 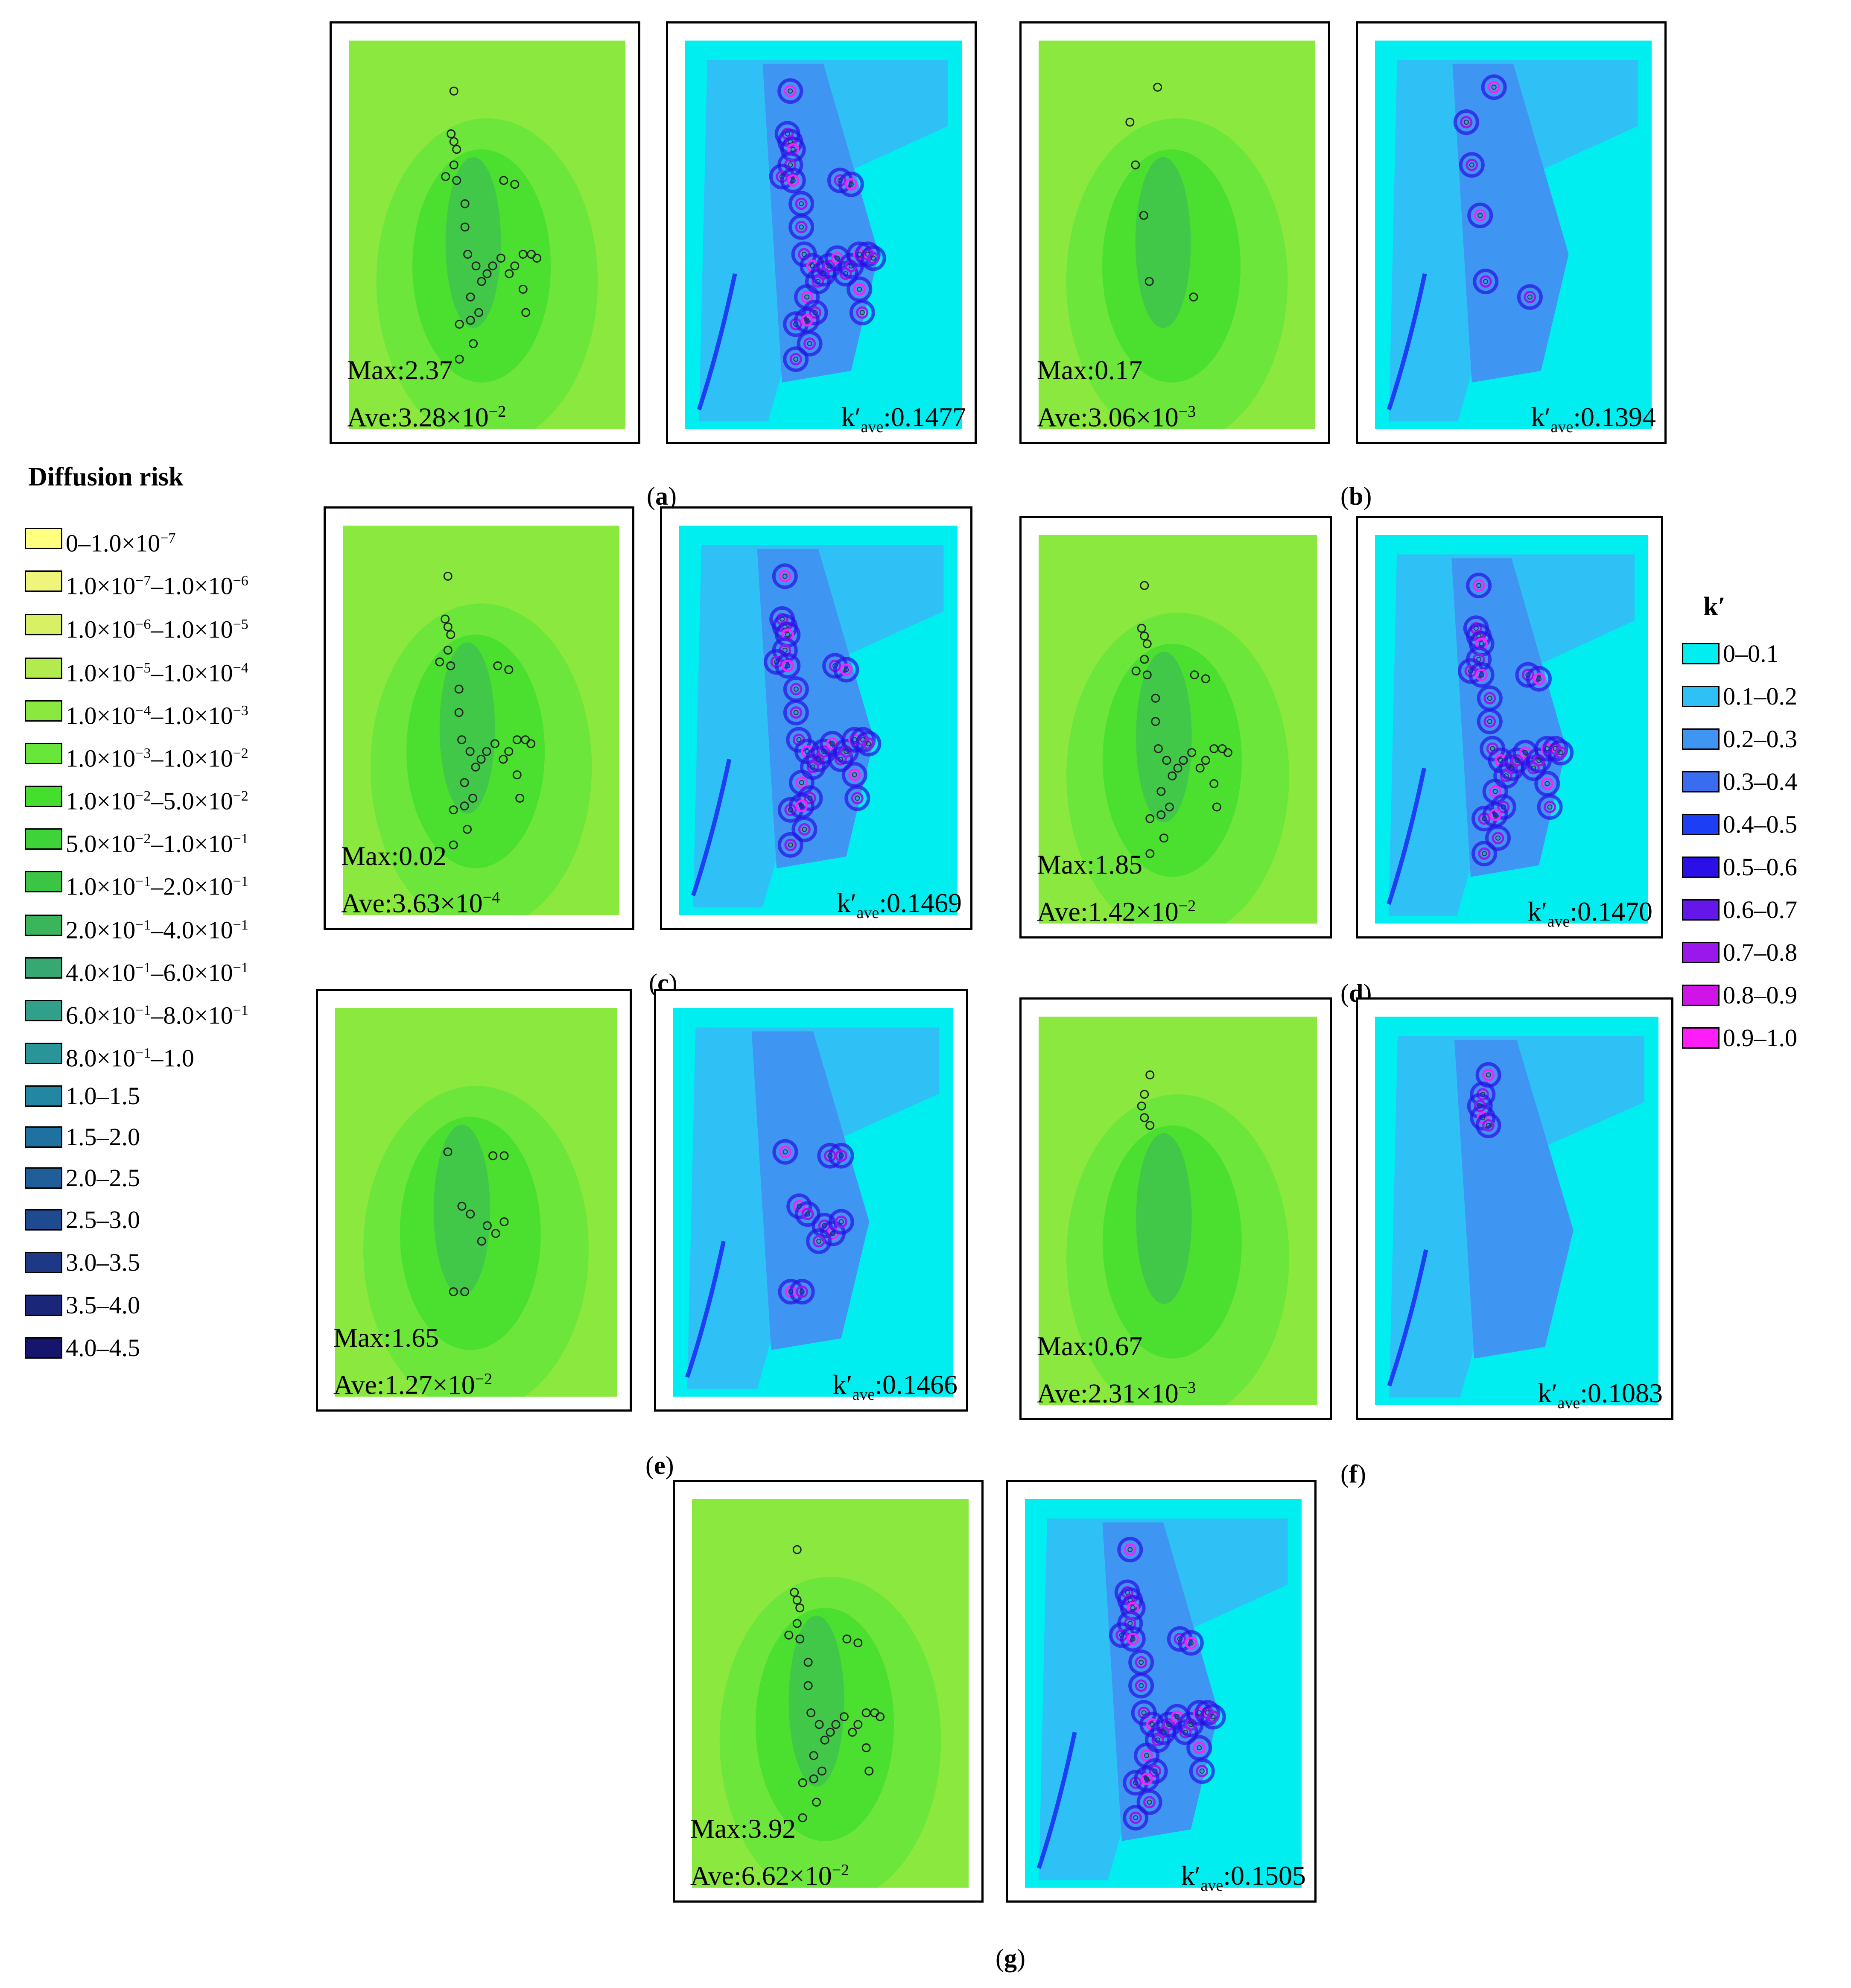 What do you see at coordinates (400, 370) in the screenshot?
I see `max-label: Max:2.37` at bounding box center [400, 370].